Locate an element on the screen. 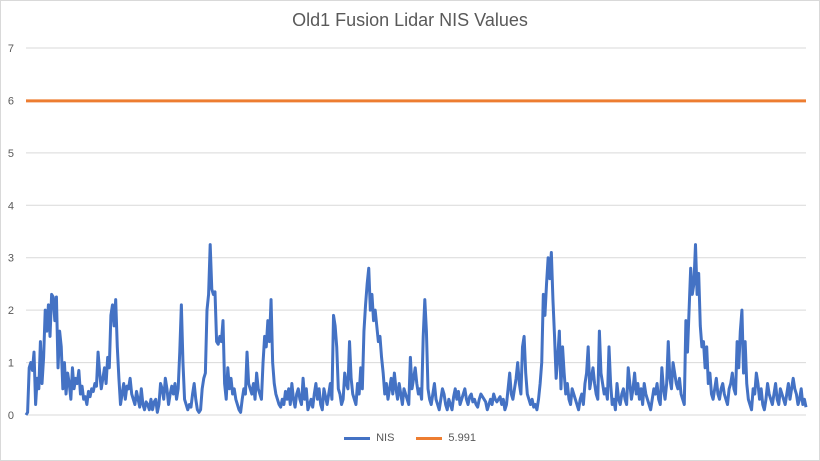 This screenshot has height=461, width=820. legend-swatch-nis is located at coordinates (357, 438).